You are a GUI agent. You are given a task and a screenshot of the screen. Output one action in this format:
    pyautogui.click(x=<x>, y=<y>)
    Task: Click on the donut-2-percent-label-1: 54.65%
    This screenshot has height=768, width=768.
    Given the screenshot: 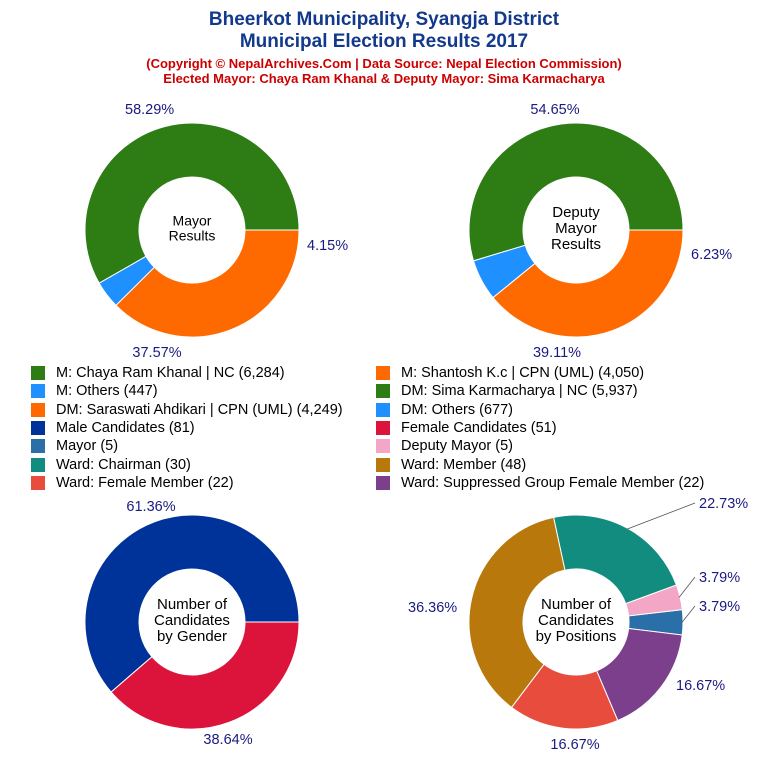 What is the action you would take?
    pyautogui.click(x=554, y=110)
    